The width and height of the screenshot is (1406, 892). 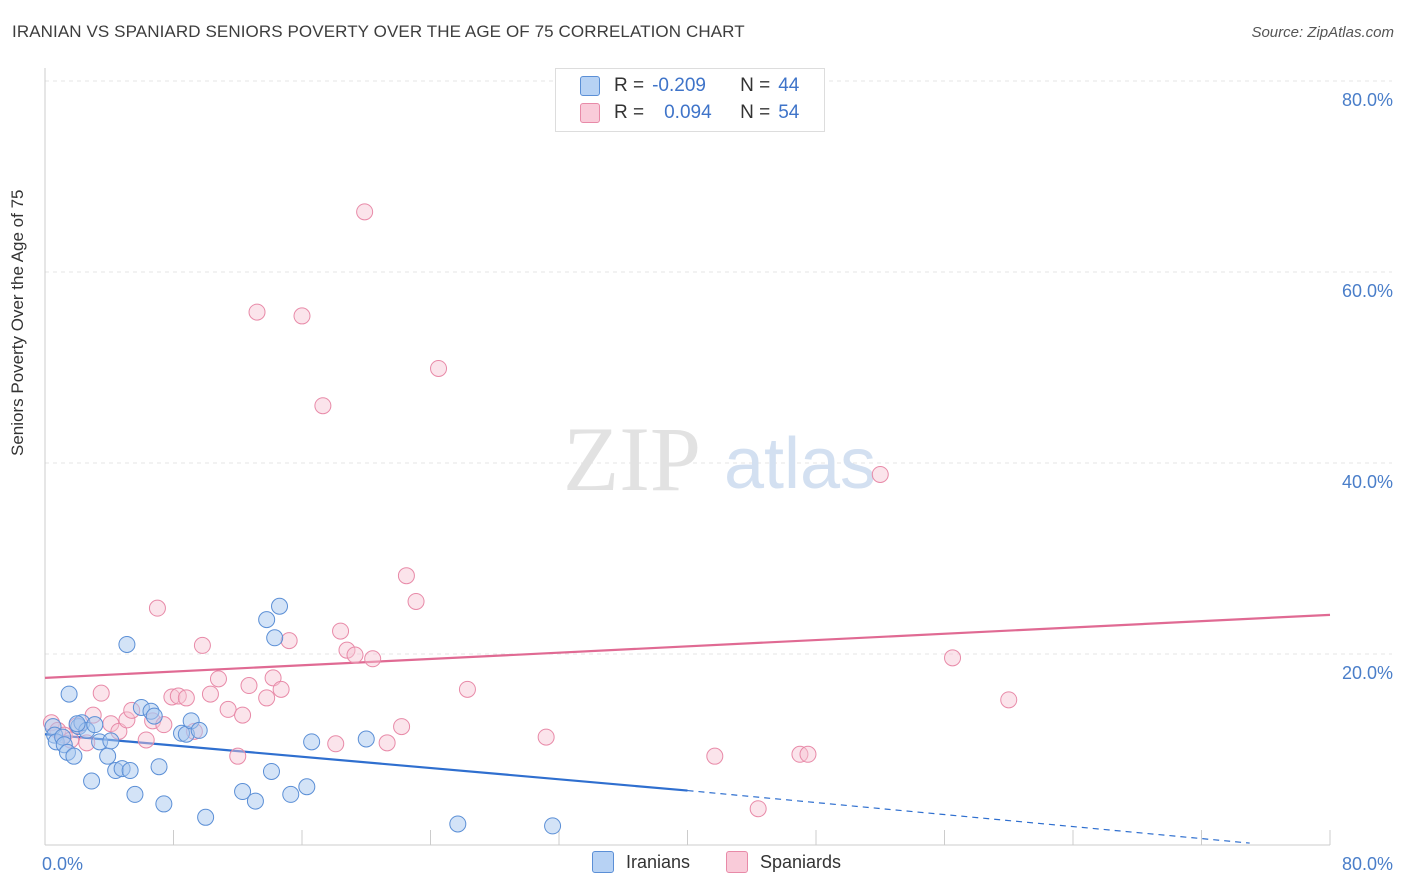 I want to click on spaniards-swatch, so click(x=590, y=113).